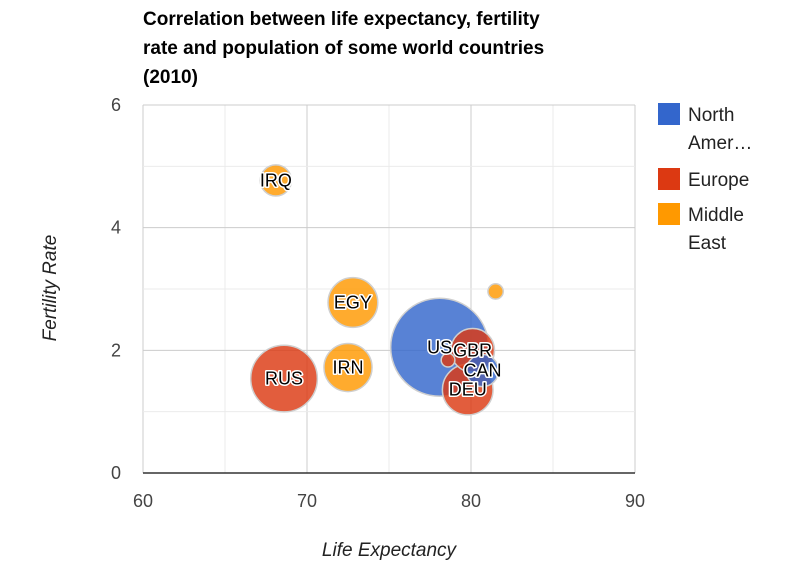  Describe the element at coordinates (711, 115) in the screenshot. I see `legend-label: North` at that location.